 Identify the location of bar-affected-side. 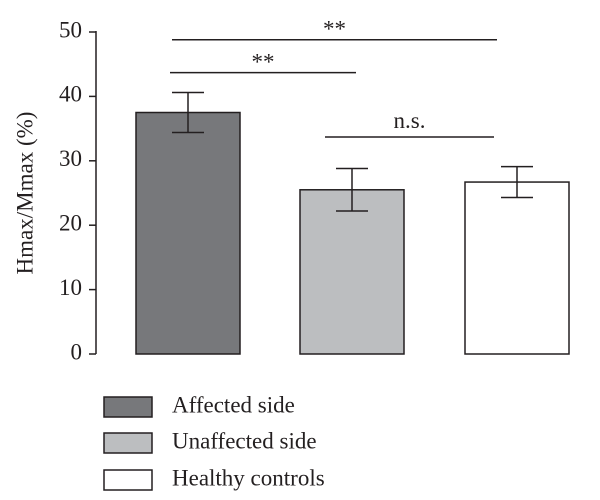
(188, 233).